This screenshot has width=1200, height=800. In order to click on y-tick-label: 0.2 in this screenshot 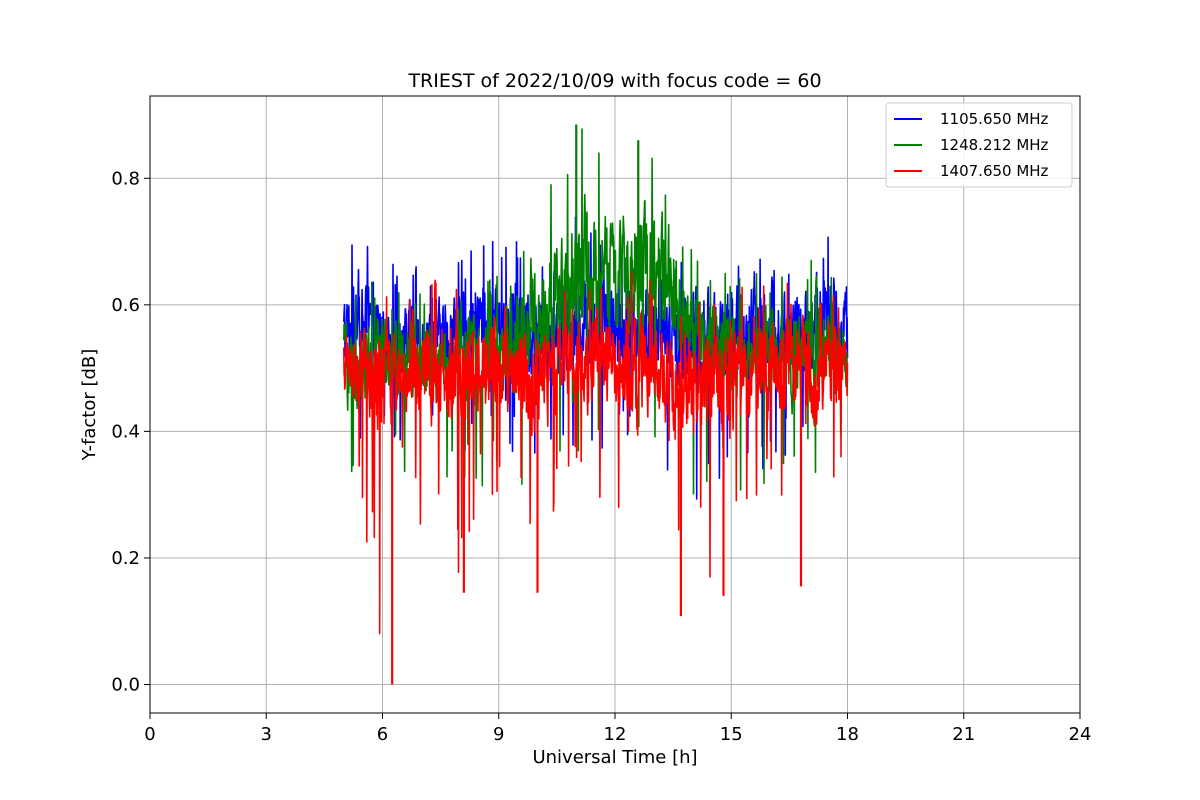, I will do `click(125, 558)`.